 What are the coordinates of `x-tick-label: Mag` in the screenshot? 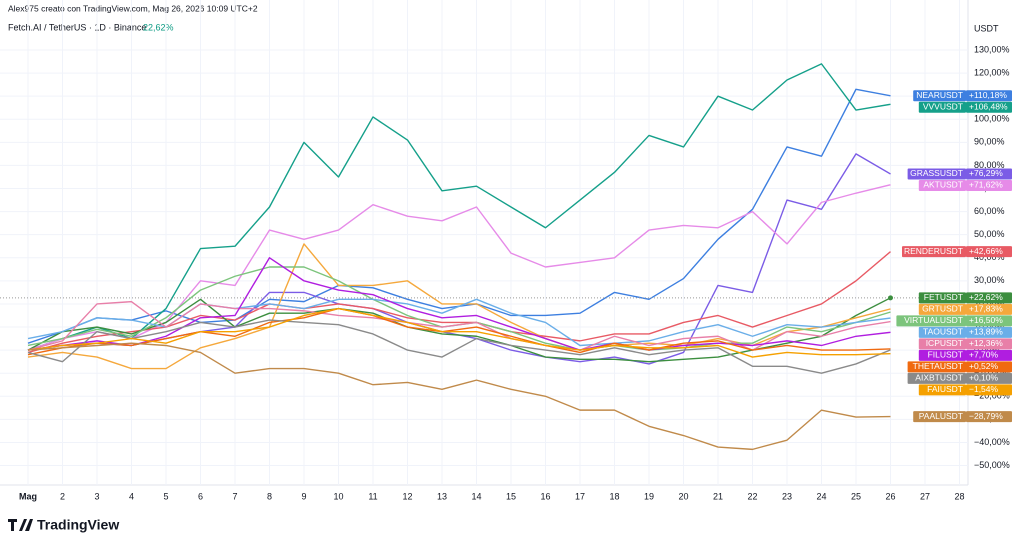 It's located at (28, 496).